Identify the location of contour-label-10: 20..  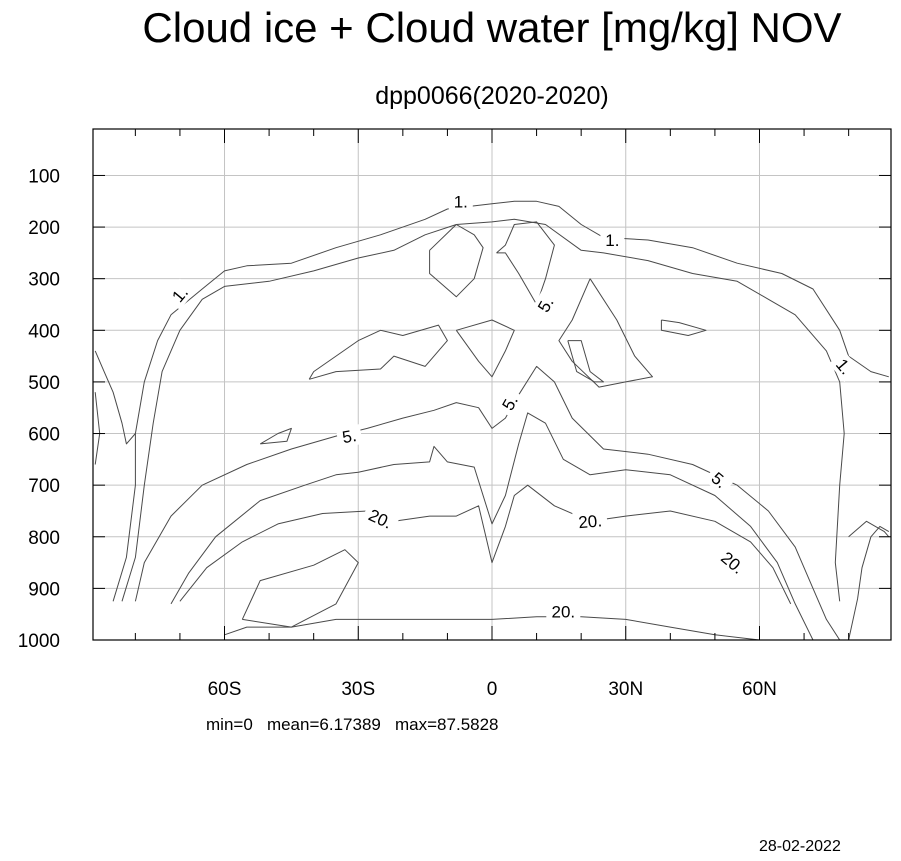
(733, 563).